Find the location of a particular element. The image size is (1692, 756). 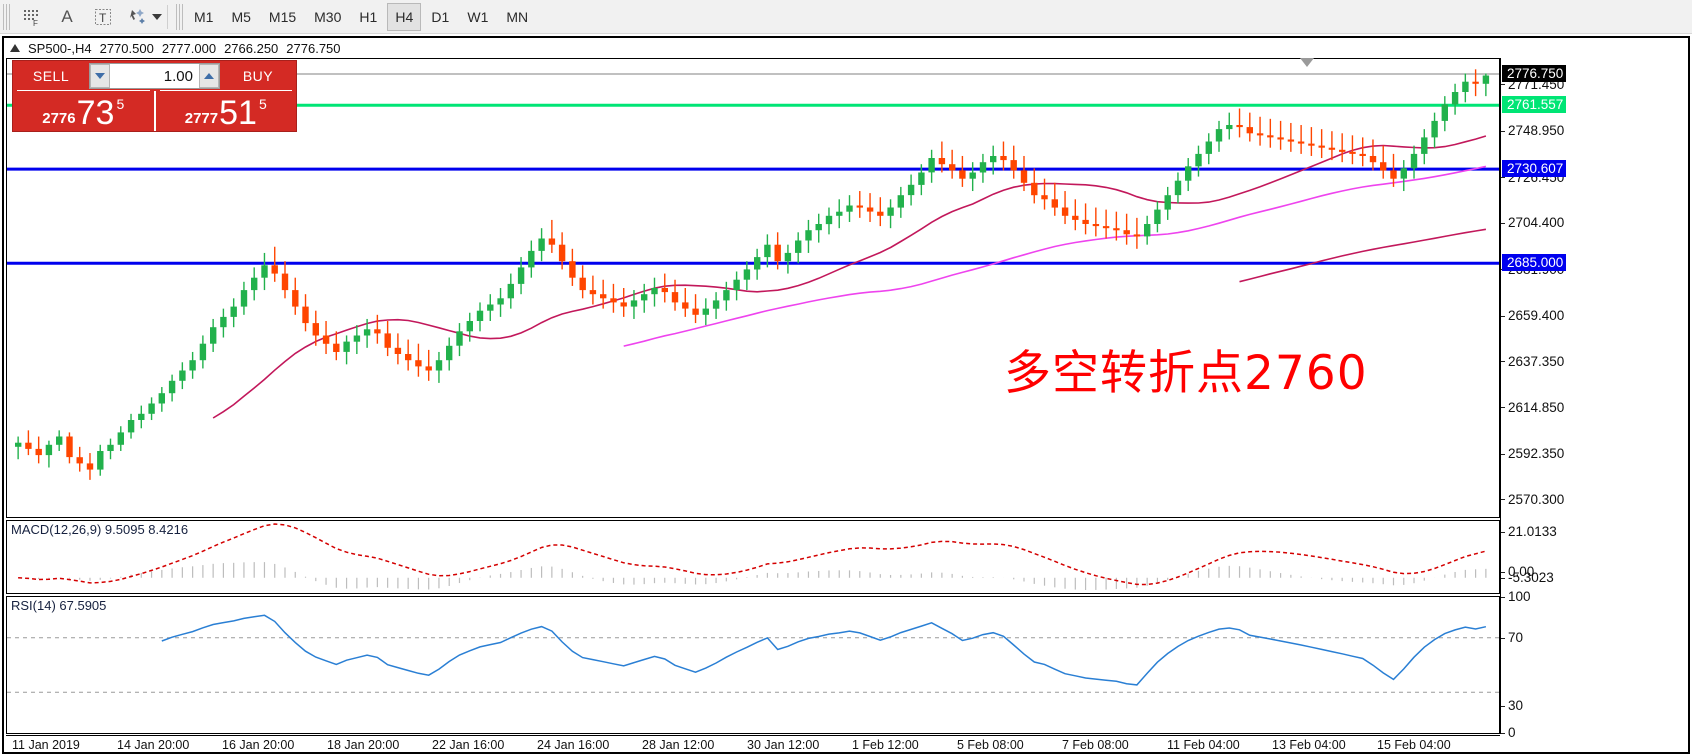

price-tick-9: 2570.300 is located at coordinates (1532, 499).